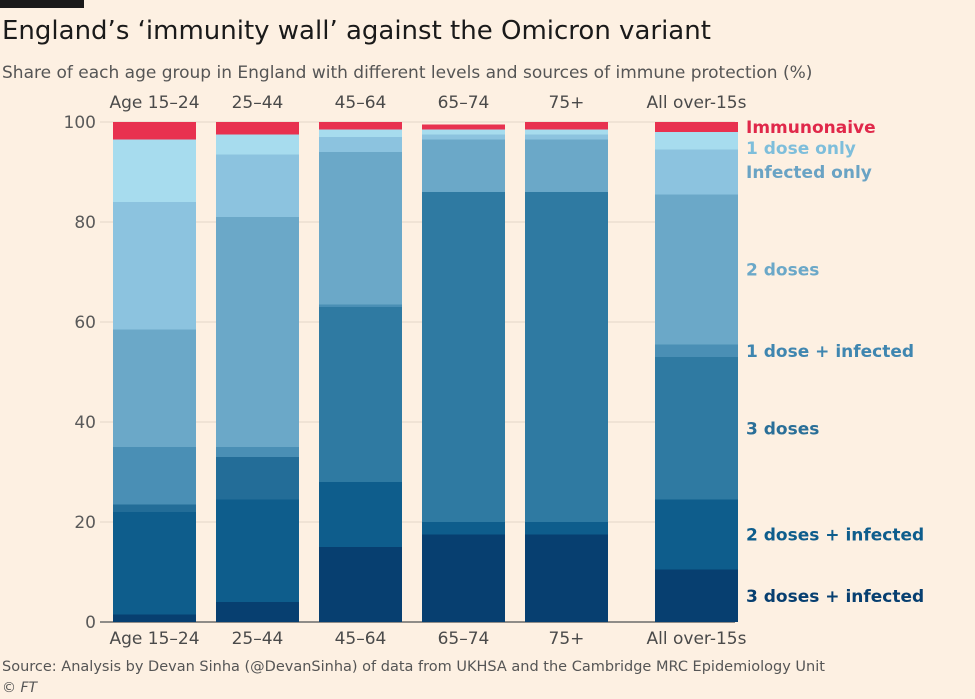 The width and height of the screenshot is (975, 699). What do you see at coordinates (782, 271) in the screenshot?
I see `legend-label: 2 doses` at bounding box center [782, 271].